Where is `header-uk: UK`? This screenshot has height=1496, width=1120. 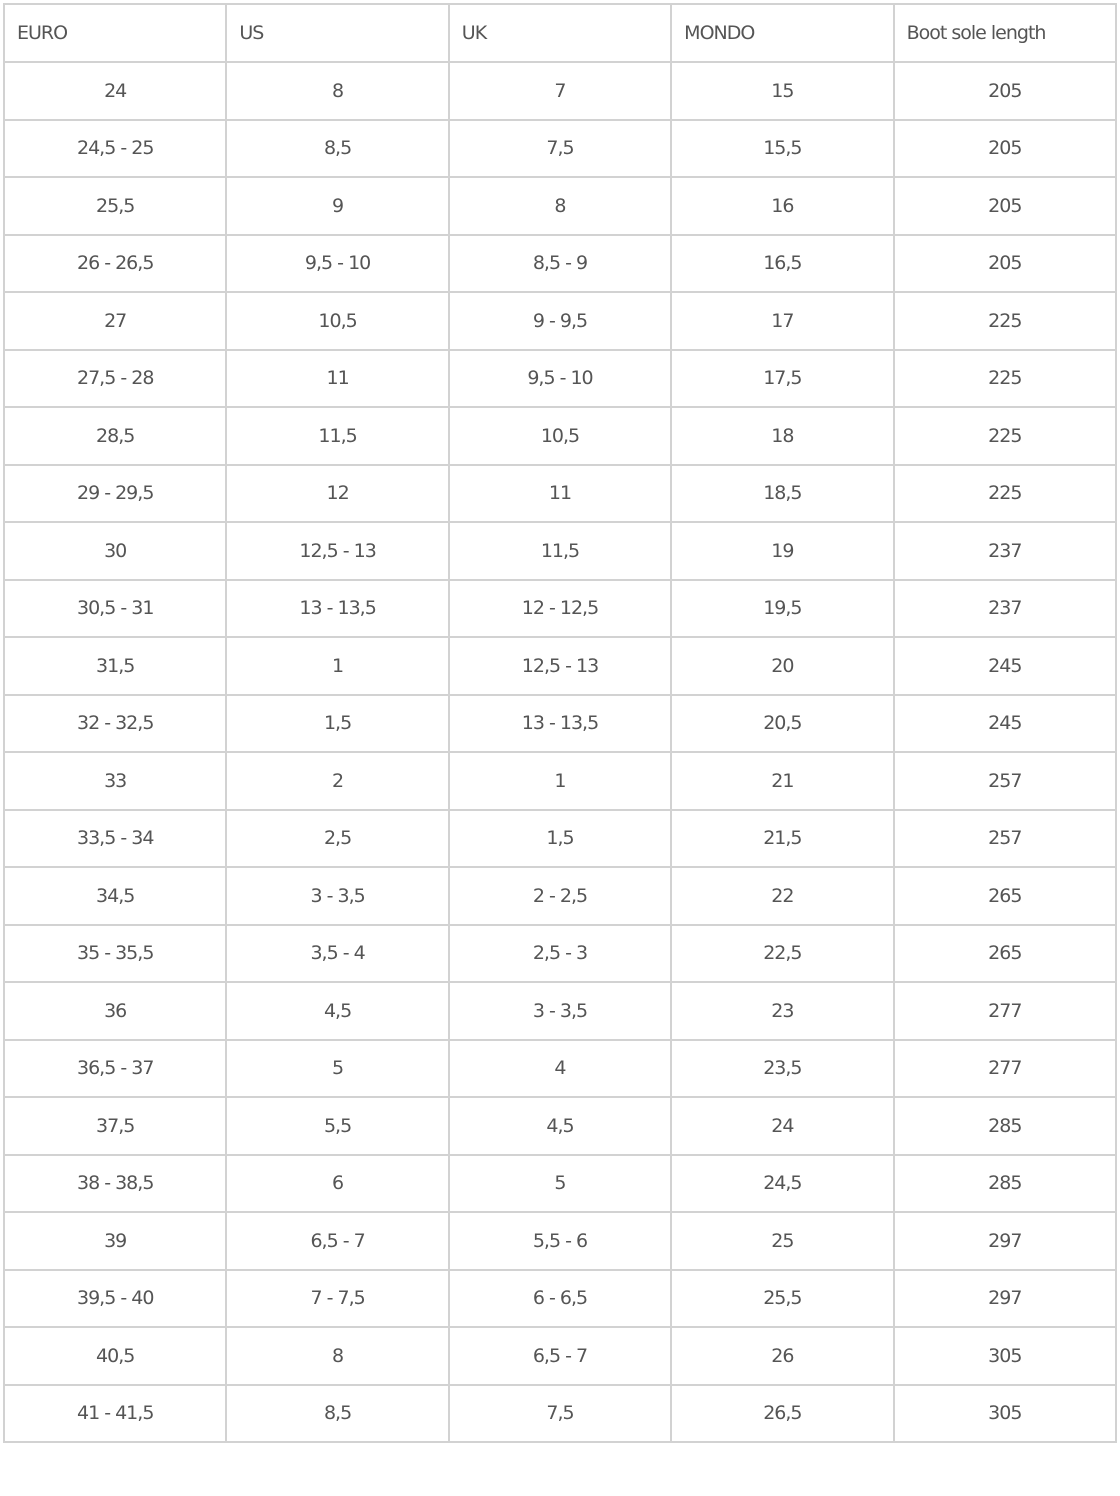
header-uk: UK is located at coordinates (560, 33).